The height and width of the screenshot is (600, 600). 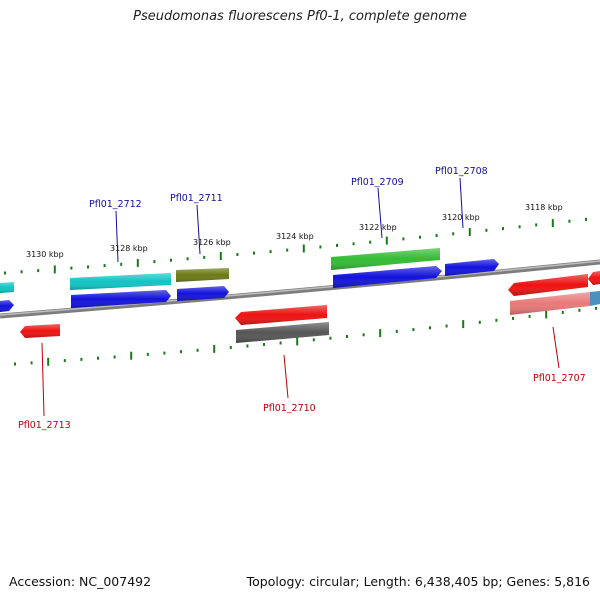 What do you see at coordinates (289, 408) in the screenshot?
I see `gene-label-pfl01-2710: Pfl01_2710` at bounding box center [289, 408].